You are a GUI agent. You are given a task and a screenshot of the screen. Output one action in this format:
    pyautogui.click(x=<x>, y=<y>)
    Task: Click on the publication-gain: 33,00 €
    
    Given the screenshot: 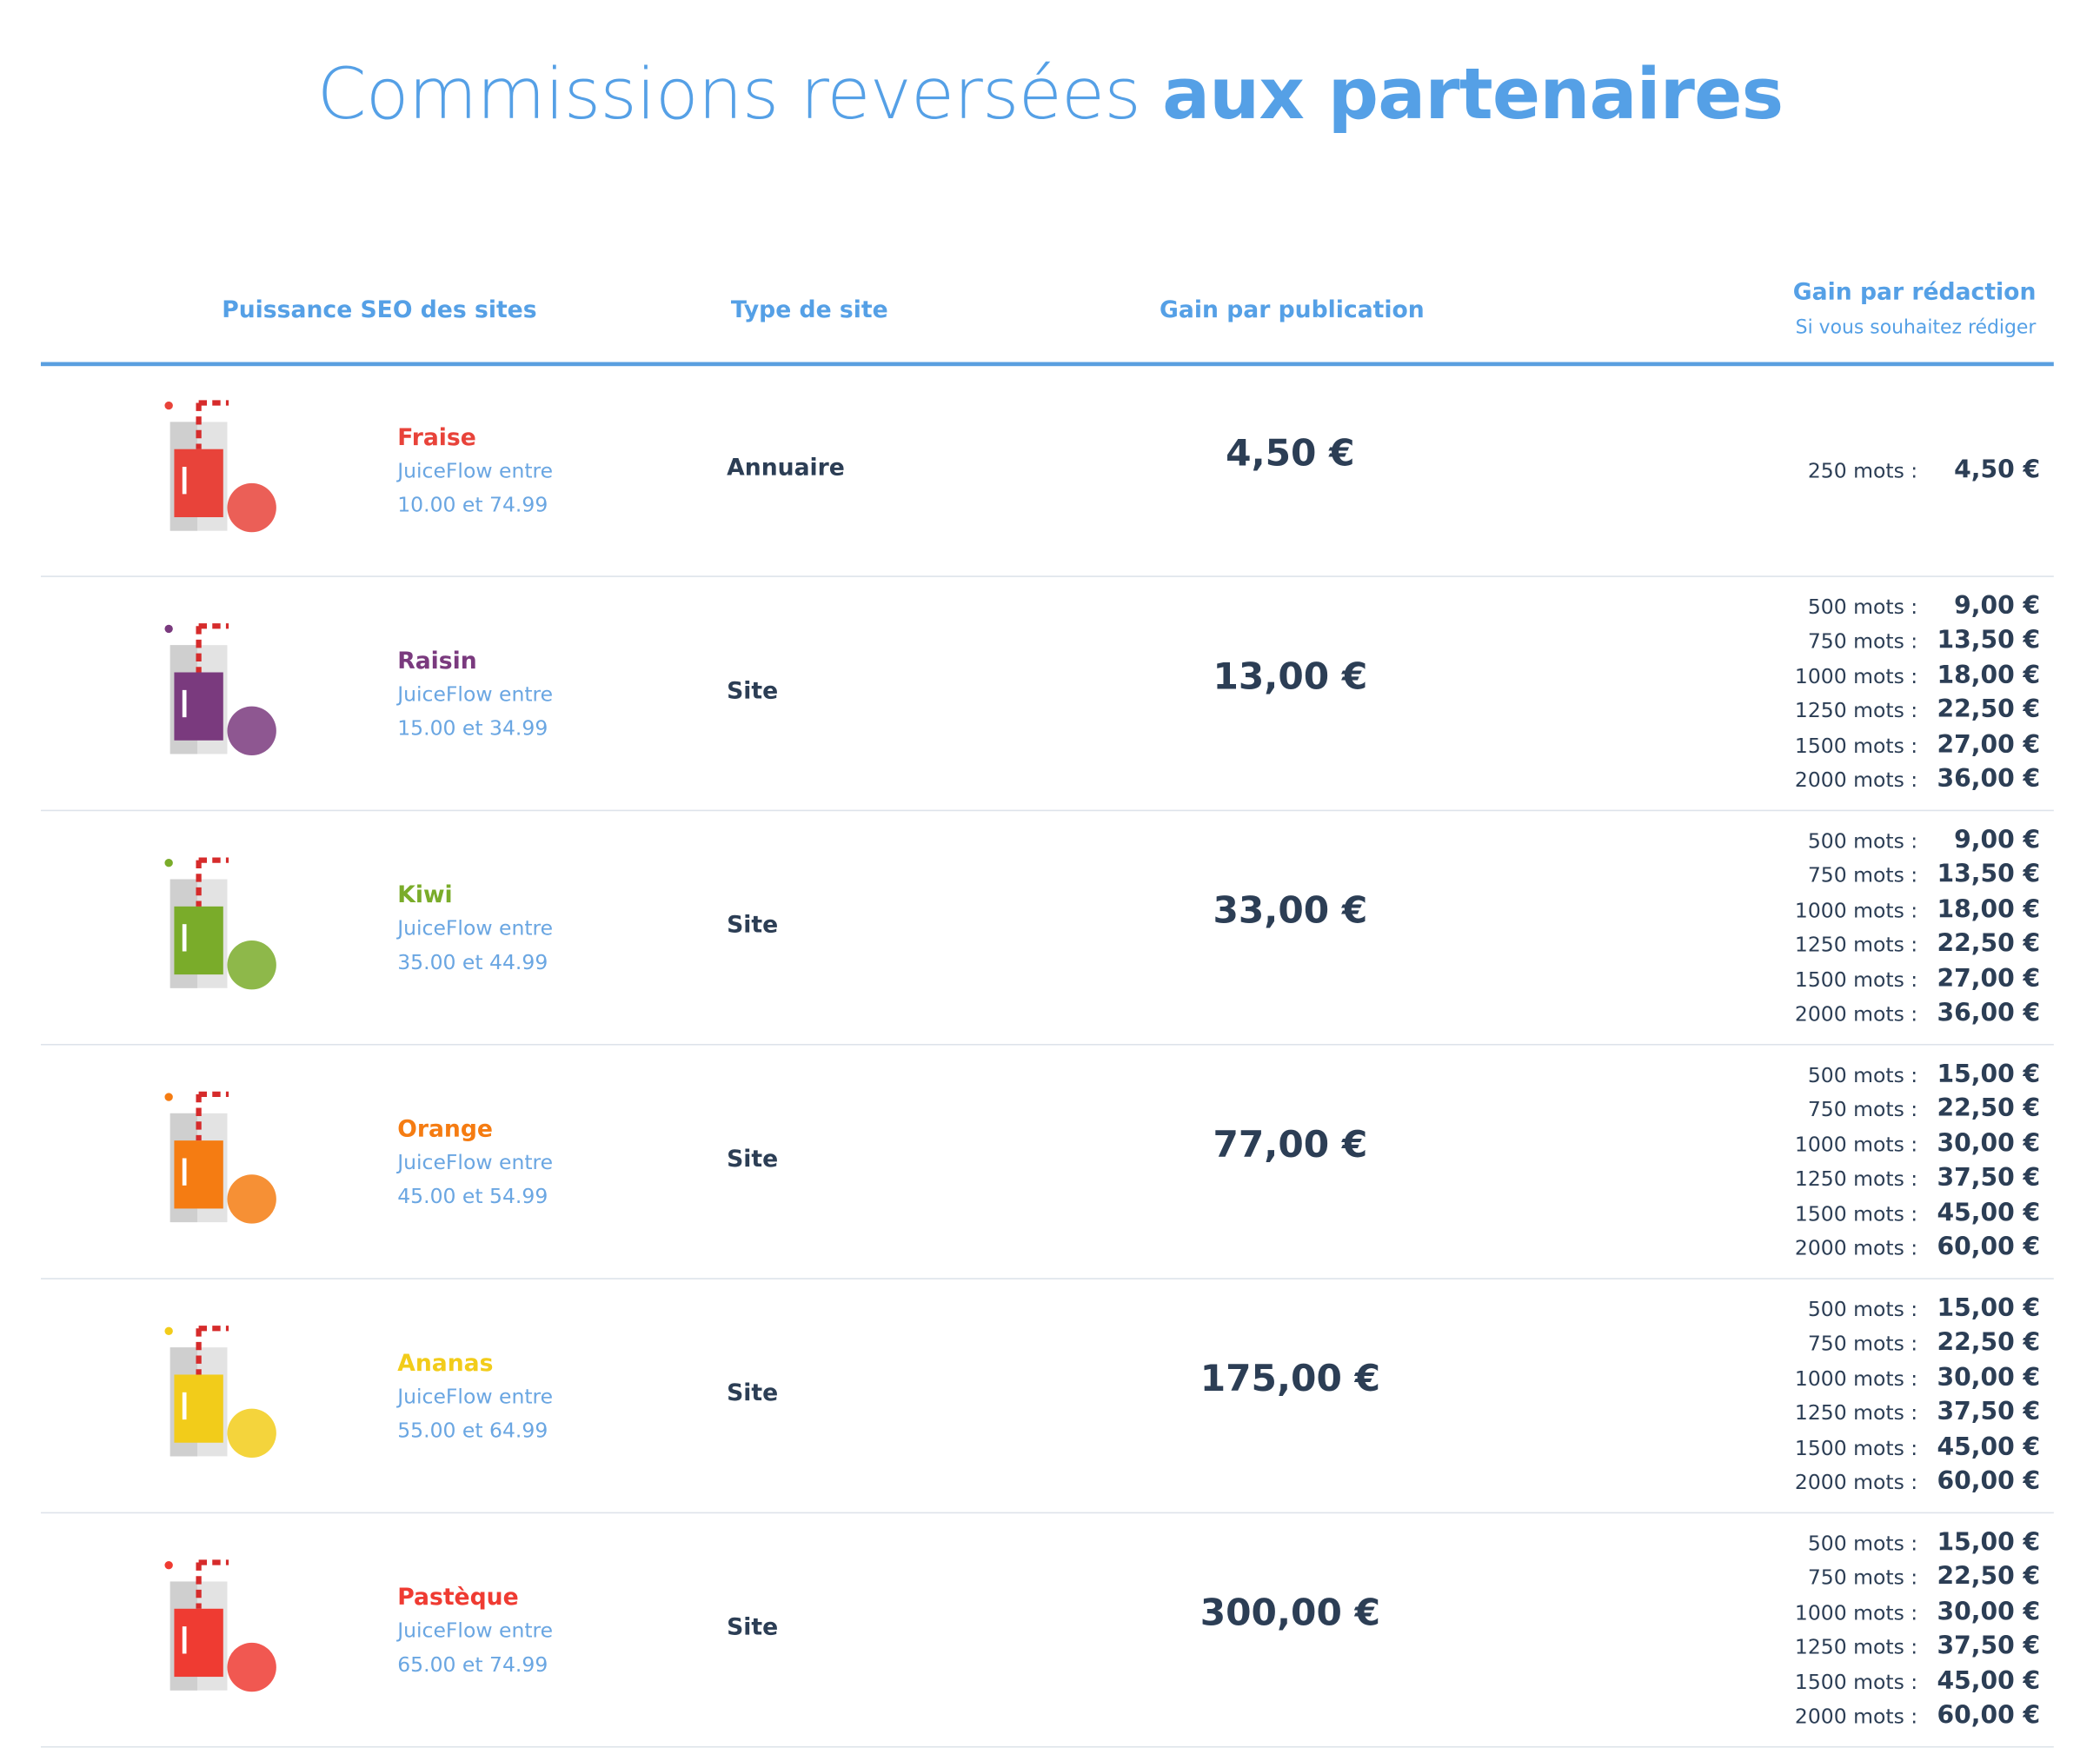 What is the action you would take?
    pyautogui.click(x=1290, y=910)
    